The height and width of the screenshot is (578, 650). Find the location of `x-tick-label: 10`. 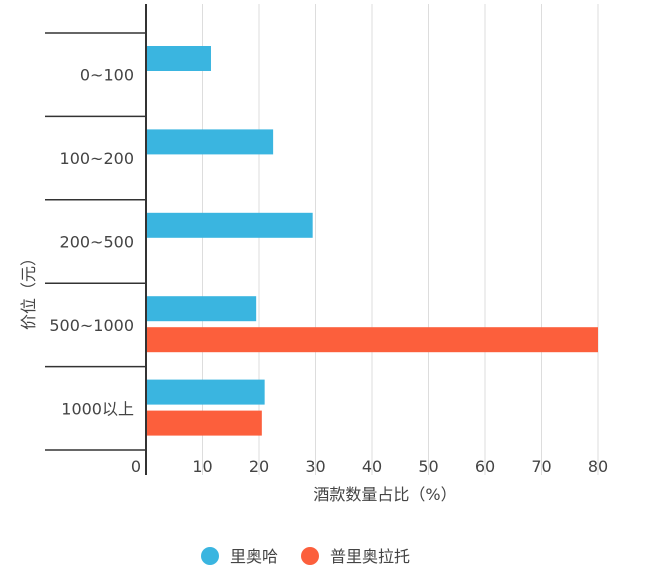

x-tick-label: 10 is located at coordinates (202, 466).